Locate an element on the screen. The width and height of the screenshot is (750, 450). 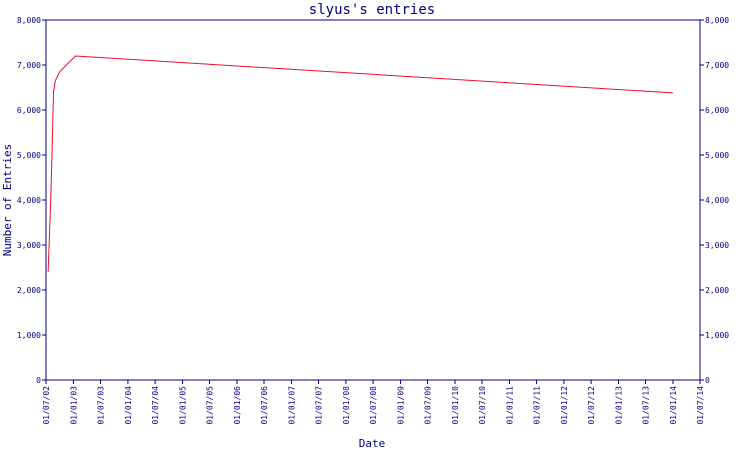
chart-title: slyus's entries is located at coordinates (372, 10).